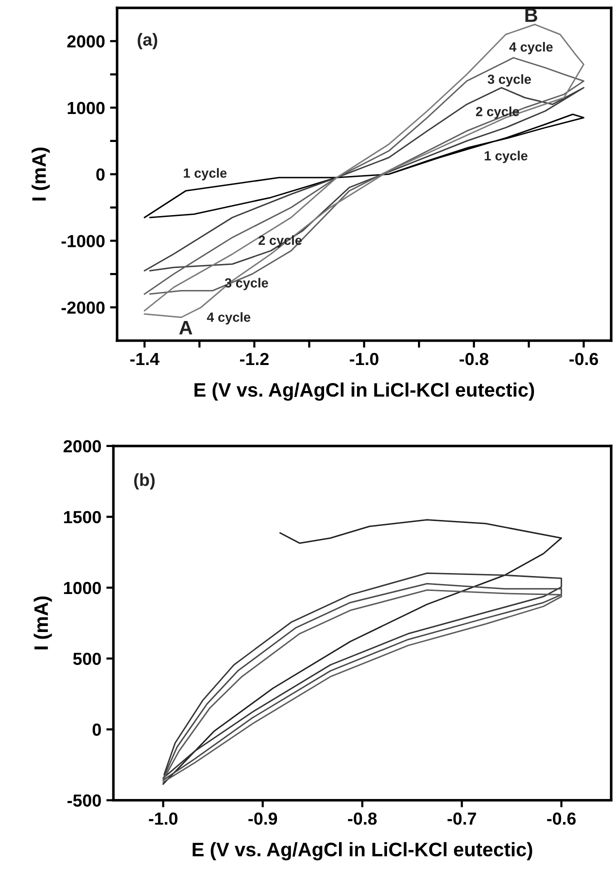  Describe the element at coordinates (509, 80) in the screenshot. I see `annotation: 3 cycle` at that location.